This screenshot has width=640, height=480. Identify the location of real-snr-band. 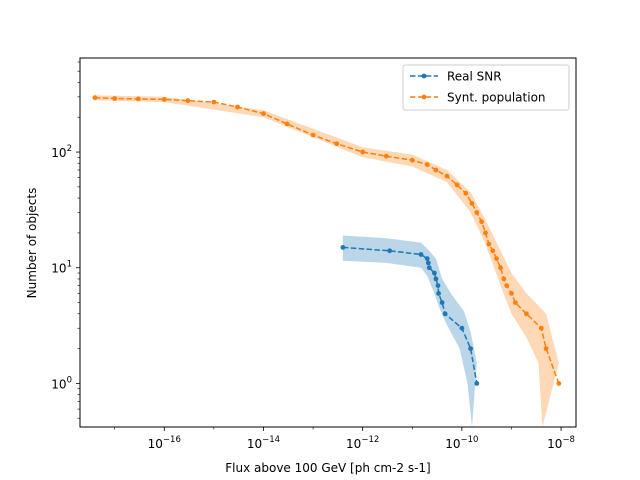
(409, 331).